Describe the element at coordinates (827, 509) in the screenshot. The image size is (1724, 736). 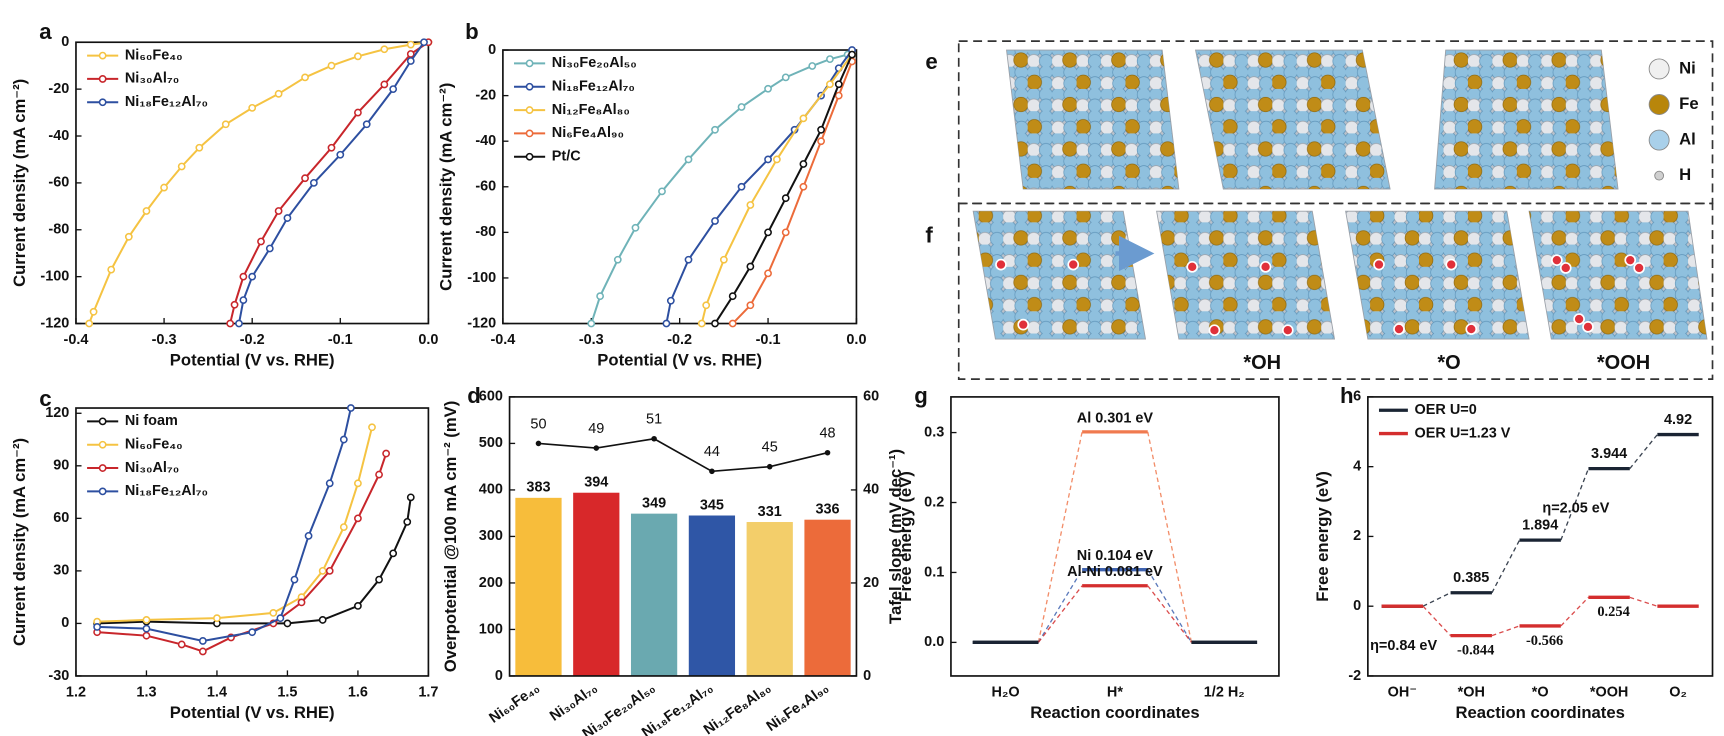
I see `bar-label: 336` at that location.